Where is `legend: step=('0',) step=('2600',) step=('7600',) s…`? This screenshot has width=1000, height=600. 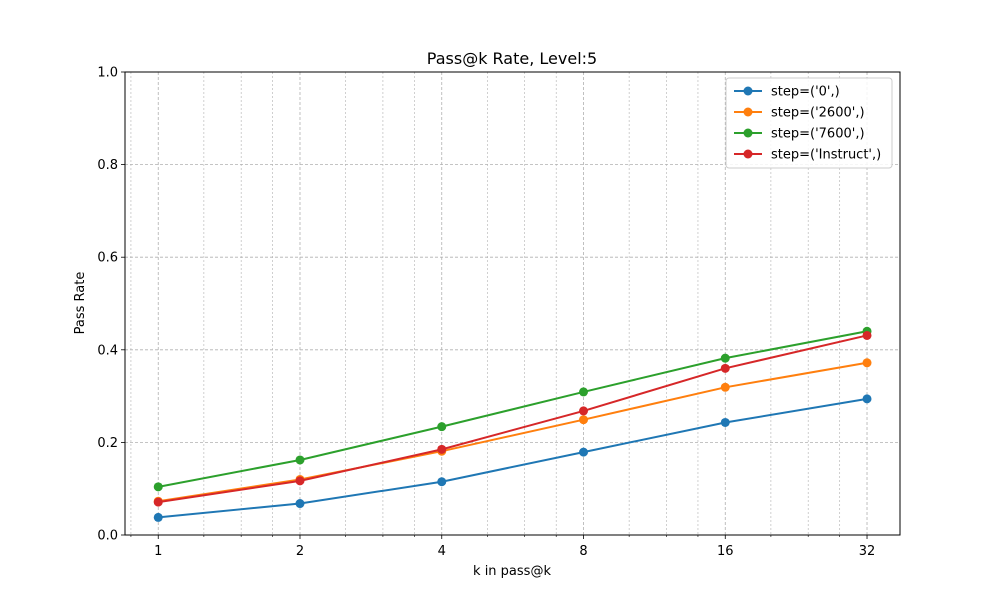
legend: step=('0',) step=('2600',) step=('7600',) s… is located at coordinates (809, 123).